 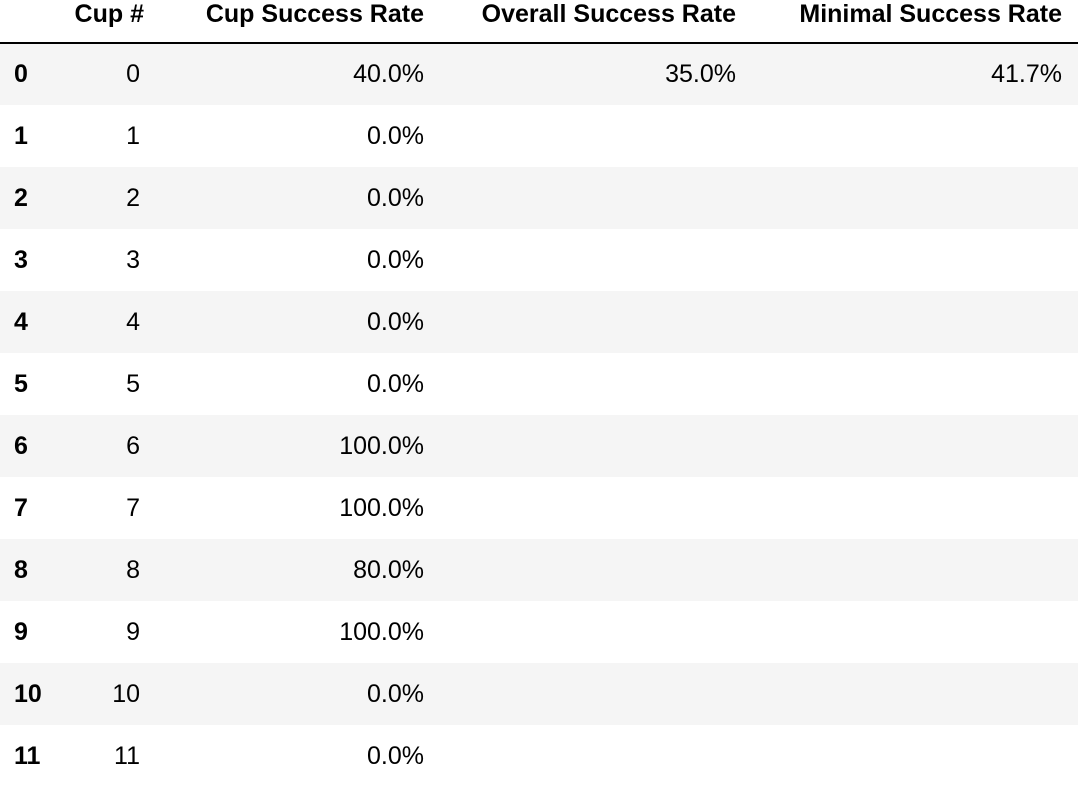 I want to click on table-row: 11 11 0.0%, so click(x=539, y=756).